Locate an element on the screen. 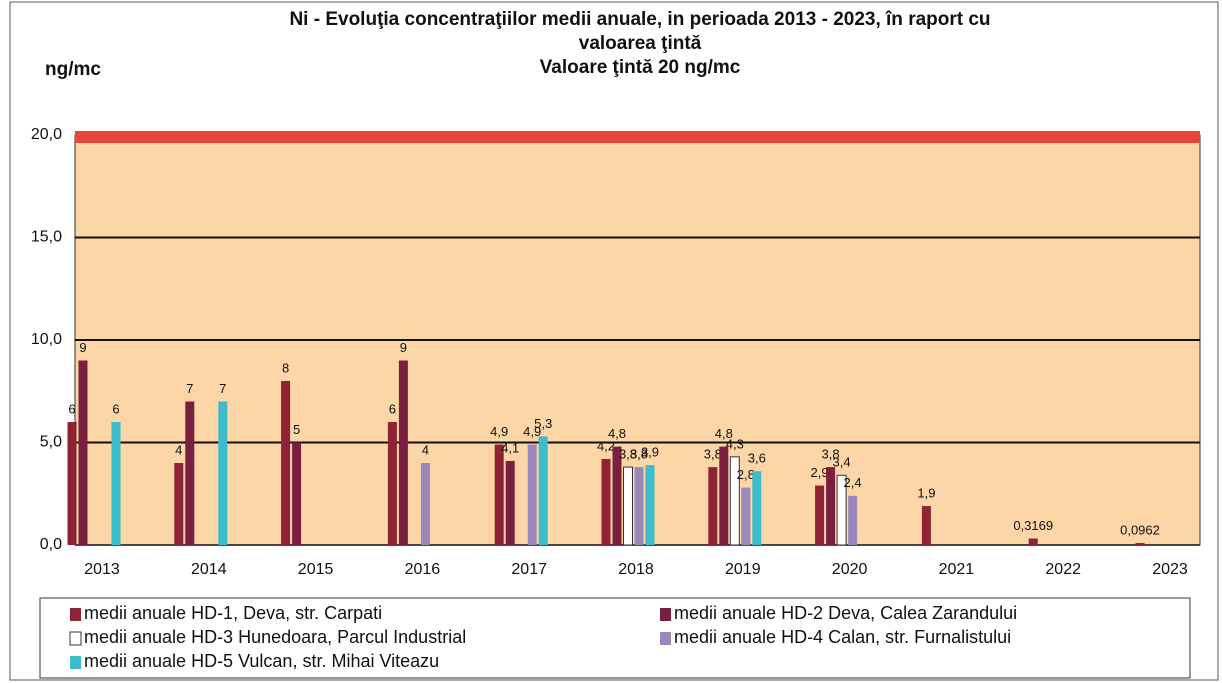 This screenshot has width=1222, height=683. y-tick-label: 10,0 is located at coordinates (46, 339).